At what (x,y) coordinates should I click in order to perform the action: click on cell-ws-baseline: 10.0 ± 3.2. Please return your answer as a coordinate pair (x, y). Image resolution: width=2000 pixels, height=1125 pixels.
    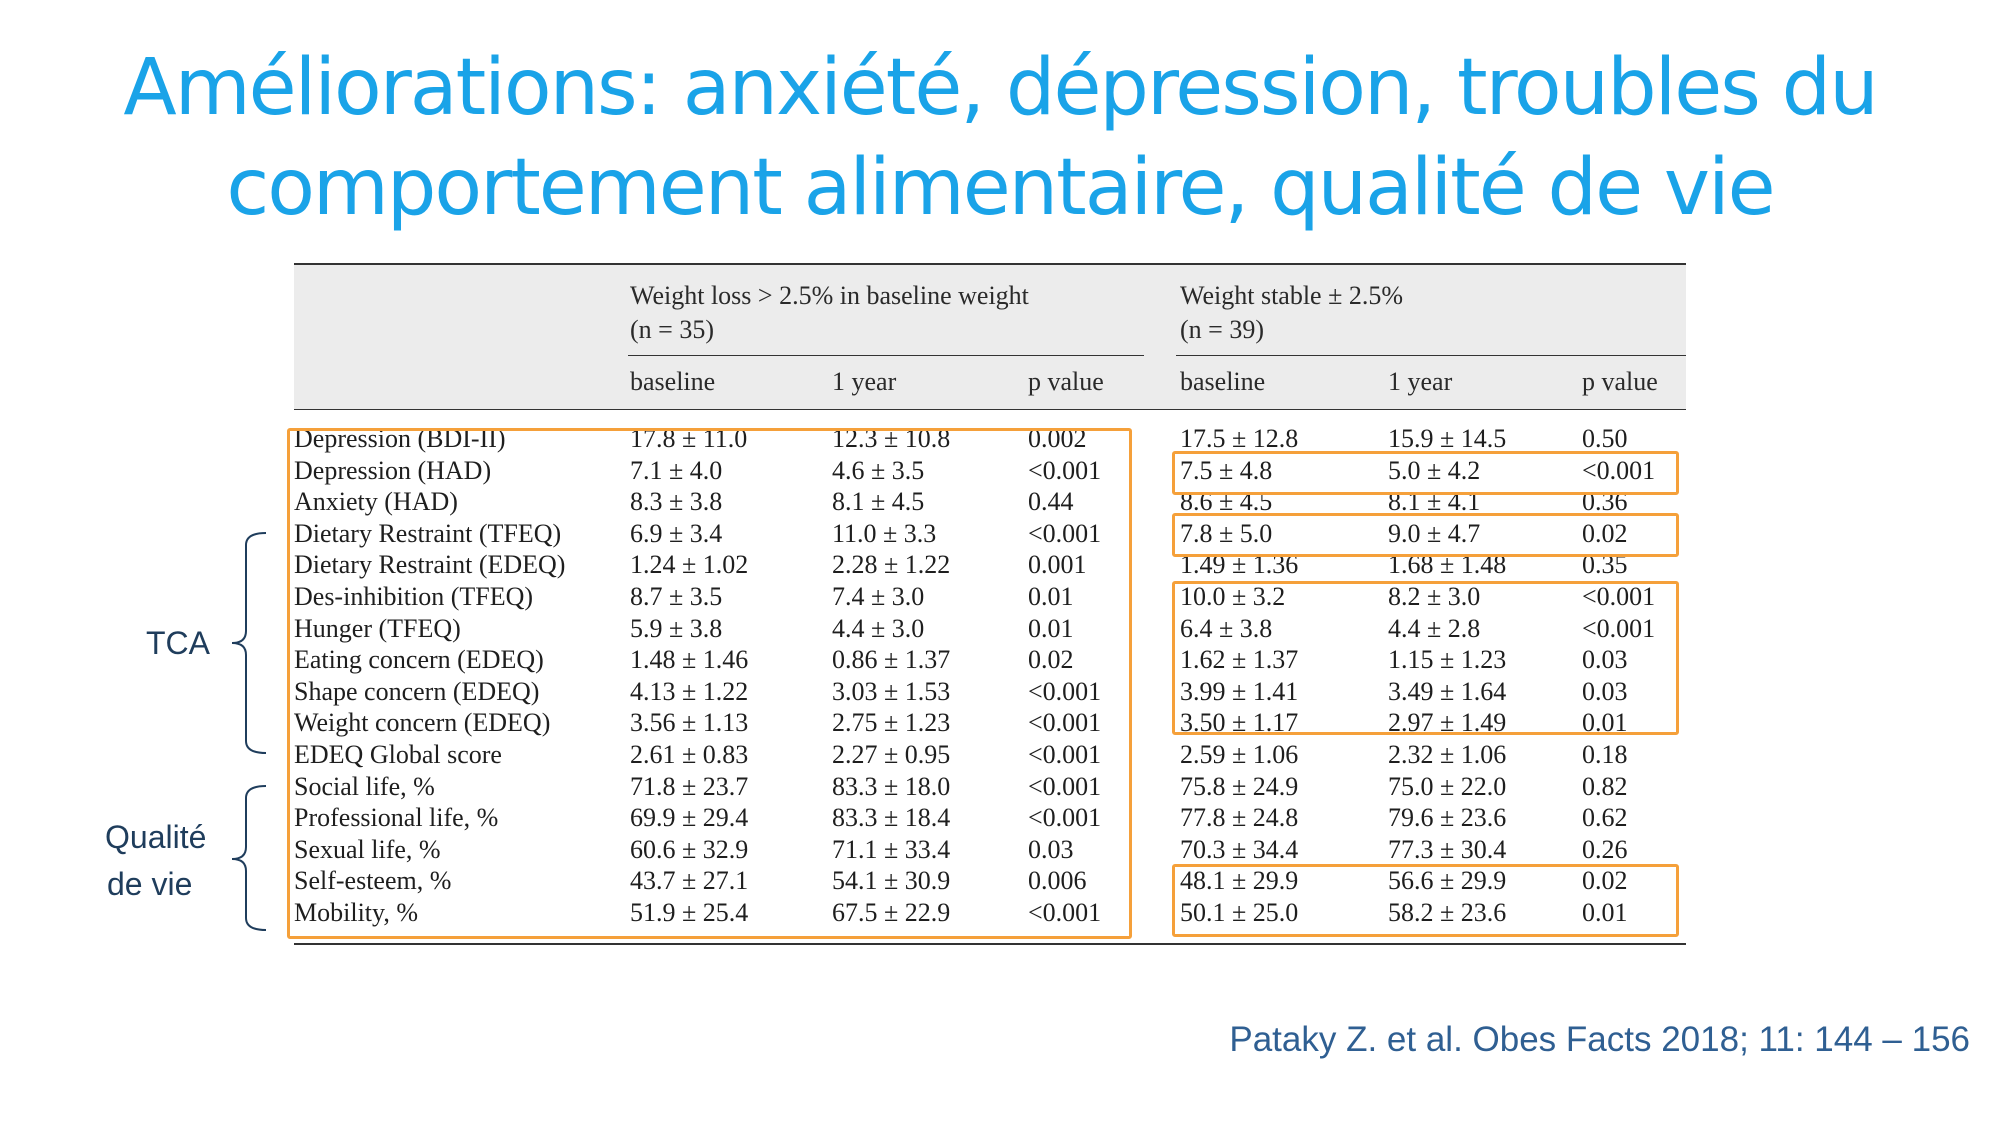
    Looking at the image, I should click on (1233, 596).